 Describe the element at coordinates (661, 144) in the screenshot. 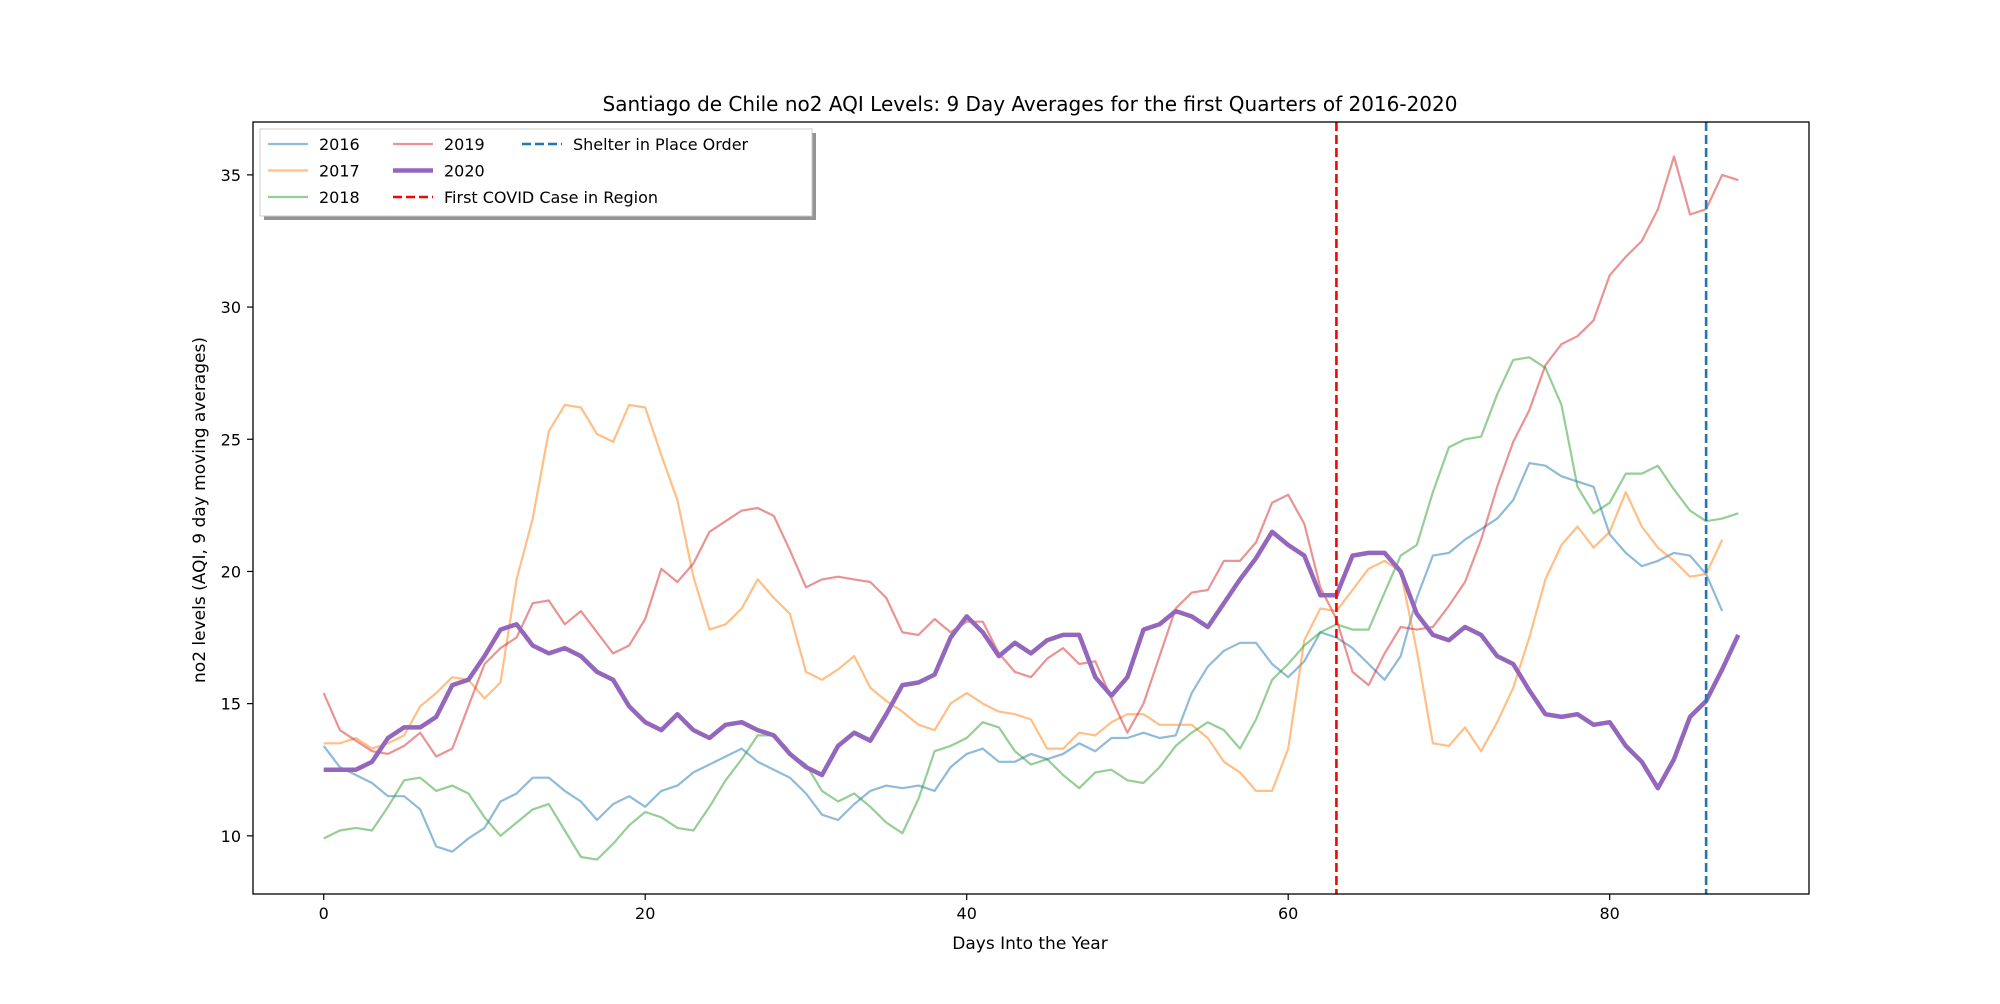

I see `legend-label: Shelter in Place Order` at that location.